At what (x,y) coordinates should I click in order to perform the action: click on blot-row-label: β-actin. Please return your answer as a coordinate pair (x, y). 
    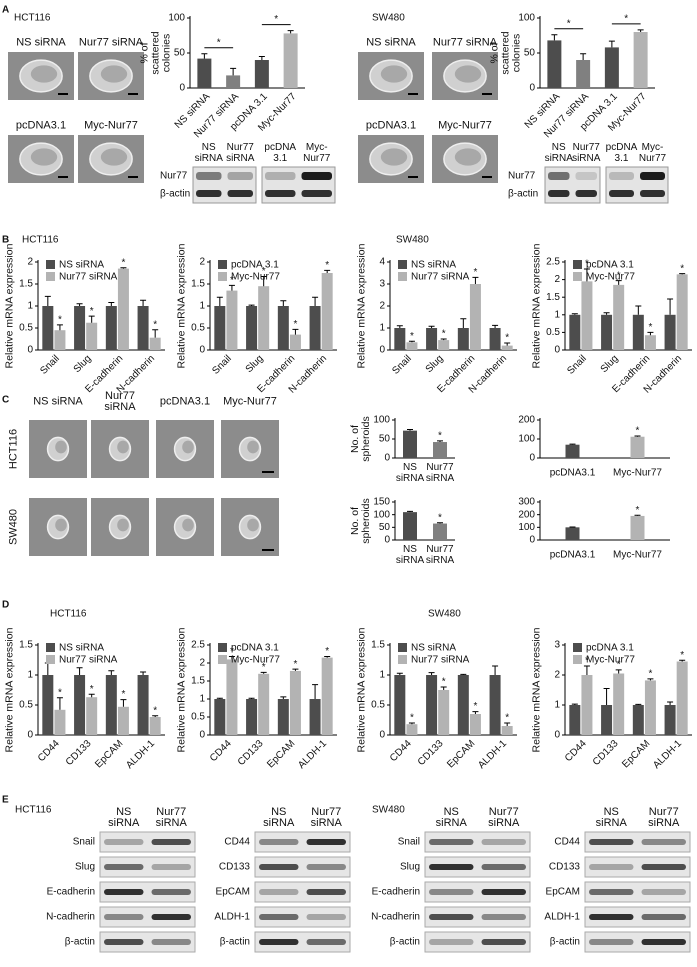
    Looking at the image, I should click on (405, 942).